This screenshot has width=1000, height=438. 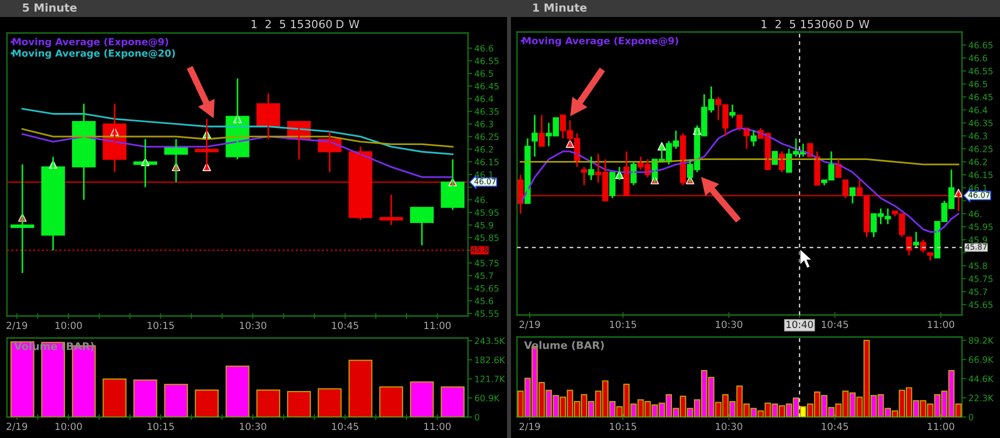 What do you see at coordinates (978, 266) in the screenshot?
I see `y-tick-label: 45.8` at bounding box center [978, 266].